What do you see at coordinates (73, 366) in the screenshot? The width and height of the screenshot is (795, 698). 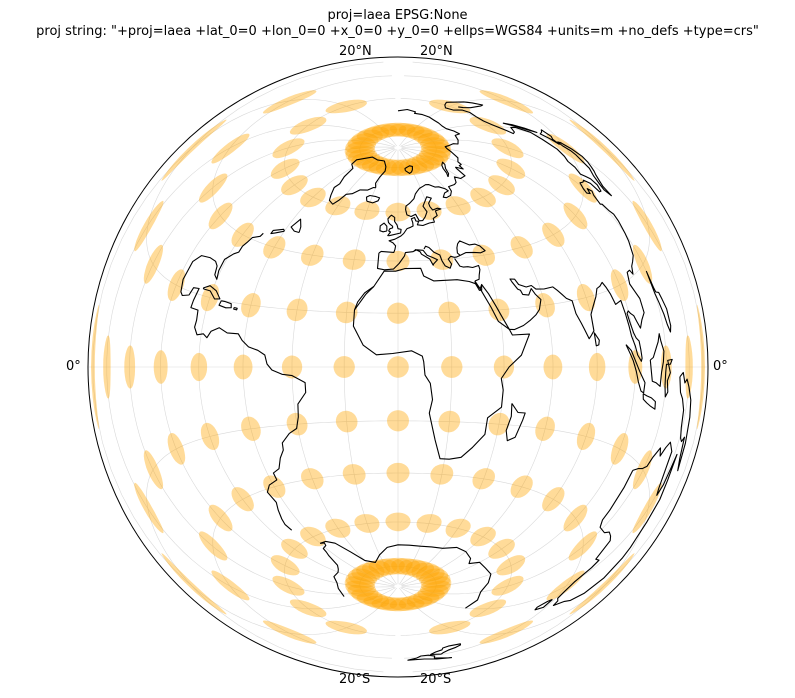 I see `tick-label-left: 0°` at bounding box center [73, 366].